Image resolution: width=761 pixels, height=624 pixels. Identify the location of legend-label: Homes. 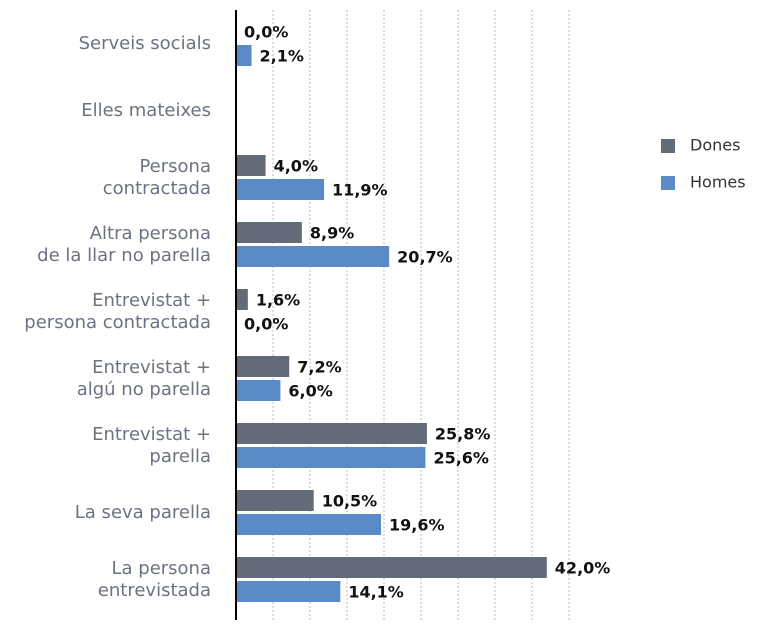
(718, 182).